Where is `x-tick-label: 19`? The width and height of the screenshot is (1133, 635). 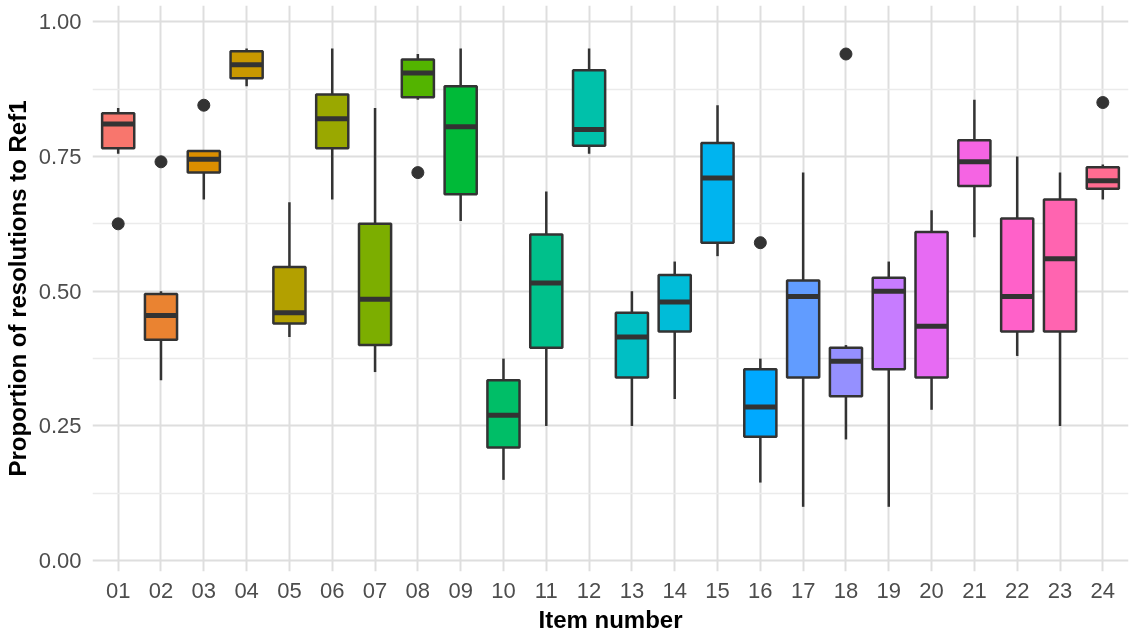
x-tick-label: 19 is located at coordinates (889, 590).